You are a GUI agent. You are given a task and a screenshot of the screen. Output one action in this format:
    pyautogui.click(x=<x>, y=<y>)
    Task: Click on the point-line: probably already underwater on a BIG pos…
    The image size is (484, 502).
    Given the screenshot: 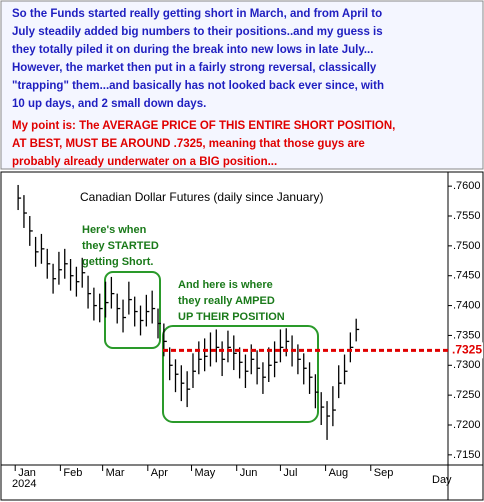 What is the action you would take?
    pyautogui.click(x=144, y=162)
    